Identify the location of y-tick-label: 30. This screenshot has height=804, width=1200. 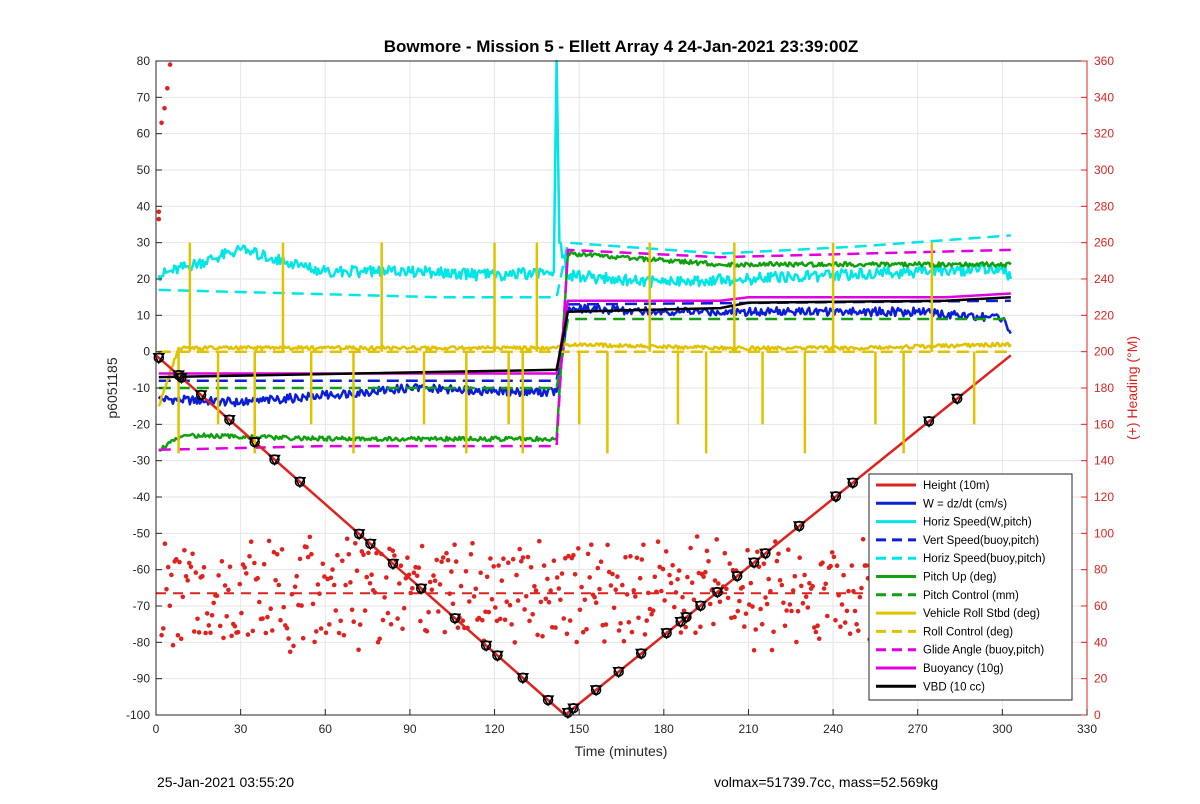
(144, 243).